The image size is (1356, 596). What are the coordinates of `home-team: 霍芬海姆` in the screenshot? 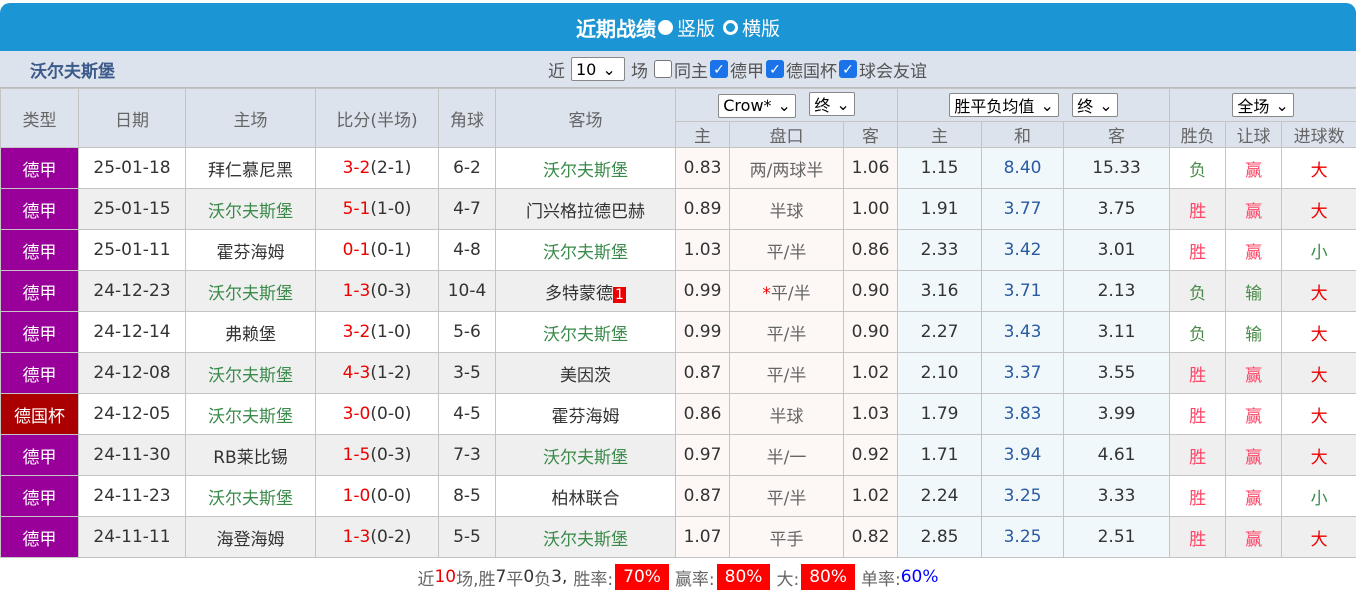 It's located at (251, 250).